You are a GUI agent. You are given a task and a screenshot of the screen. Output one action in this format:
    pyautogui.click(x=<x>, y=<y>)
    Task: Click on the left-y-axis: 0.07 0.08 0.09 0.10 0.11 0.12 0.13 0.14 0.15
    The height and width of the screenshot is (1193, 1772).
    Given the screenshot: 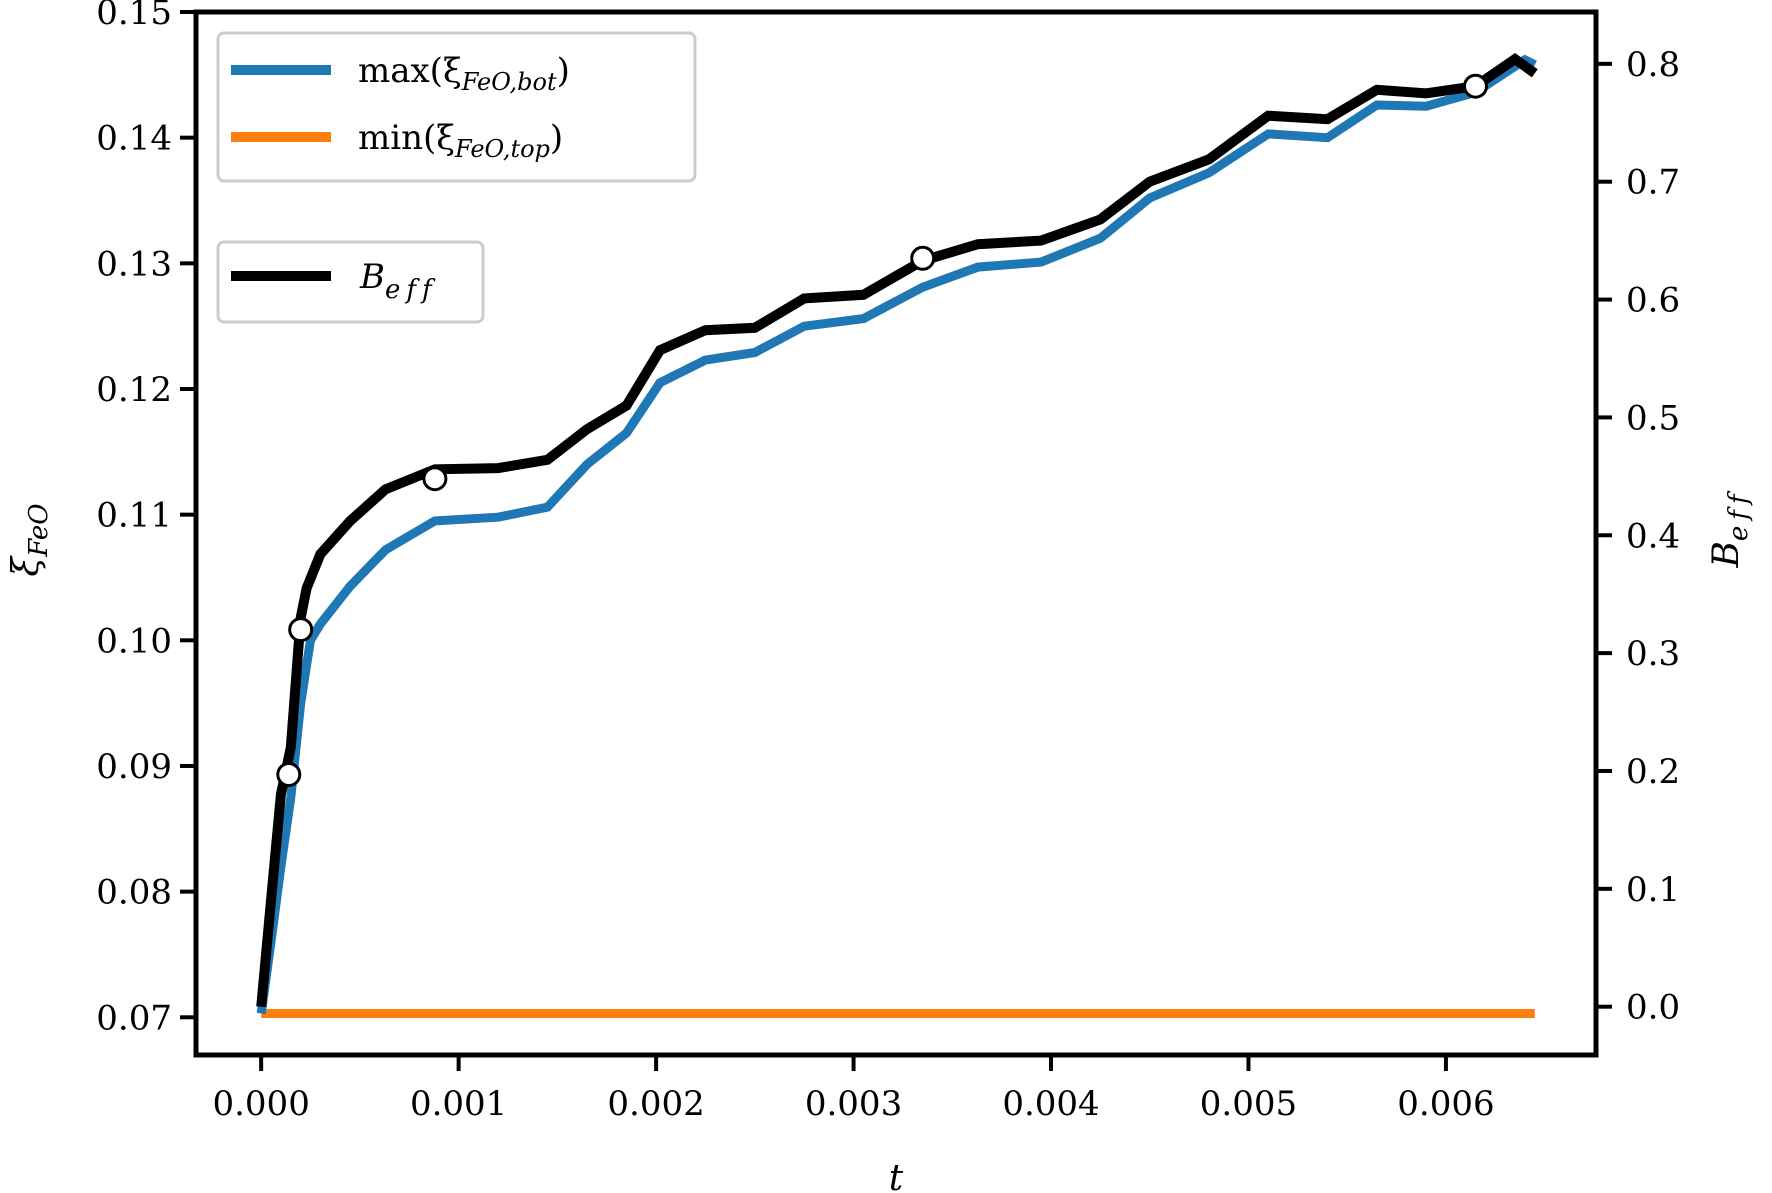 What is the action you would take?
    pyautogui.click(x=146, y=519)
    